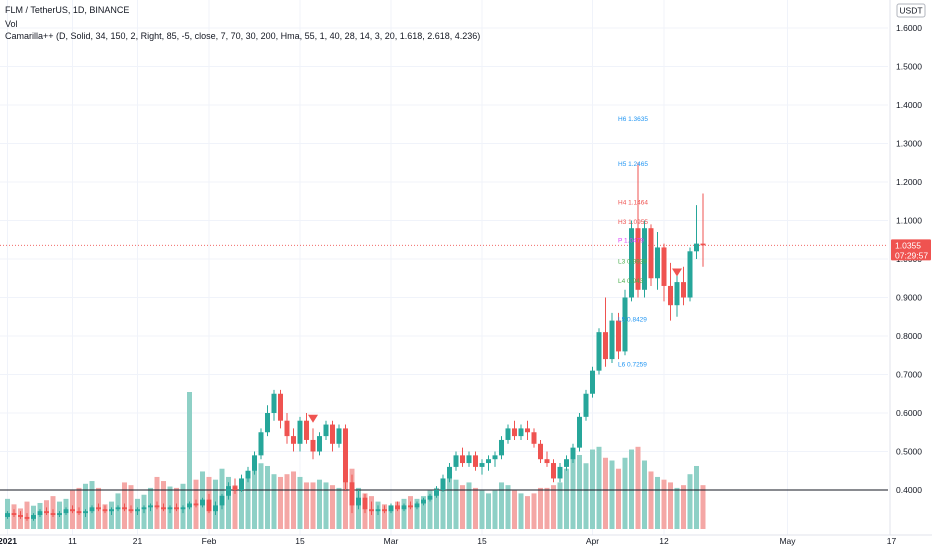 This screenshot has height=550, width=932. What do you see at coordinates (677, 272) in the screenshot?
I see `sell-signal-icon` at bounding box center [677, 272].